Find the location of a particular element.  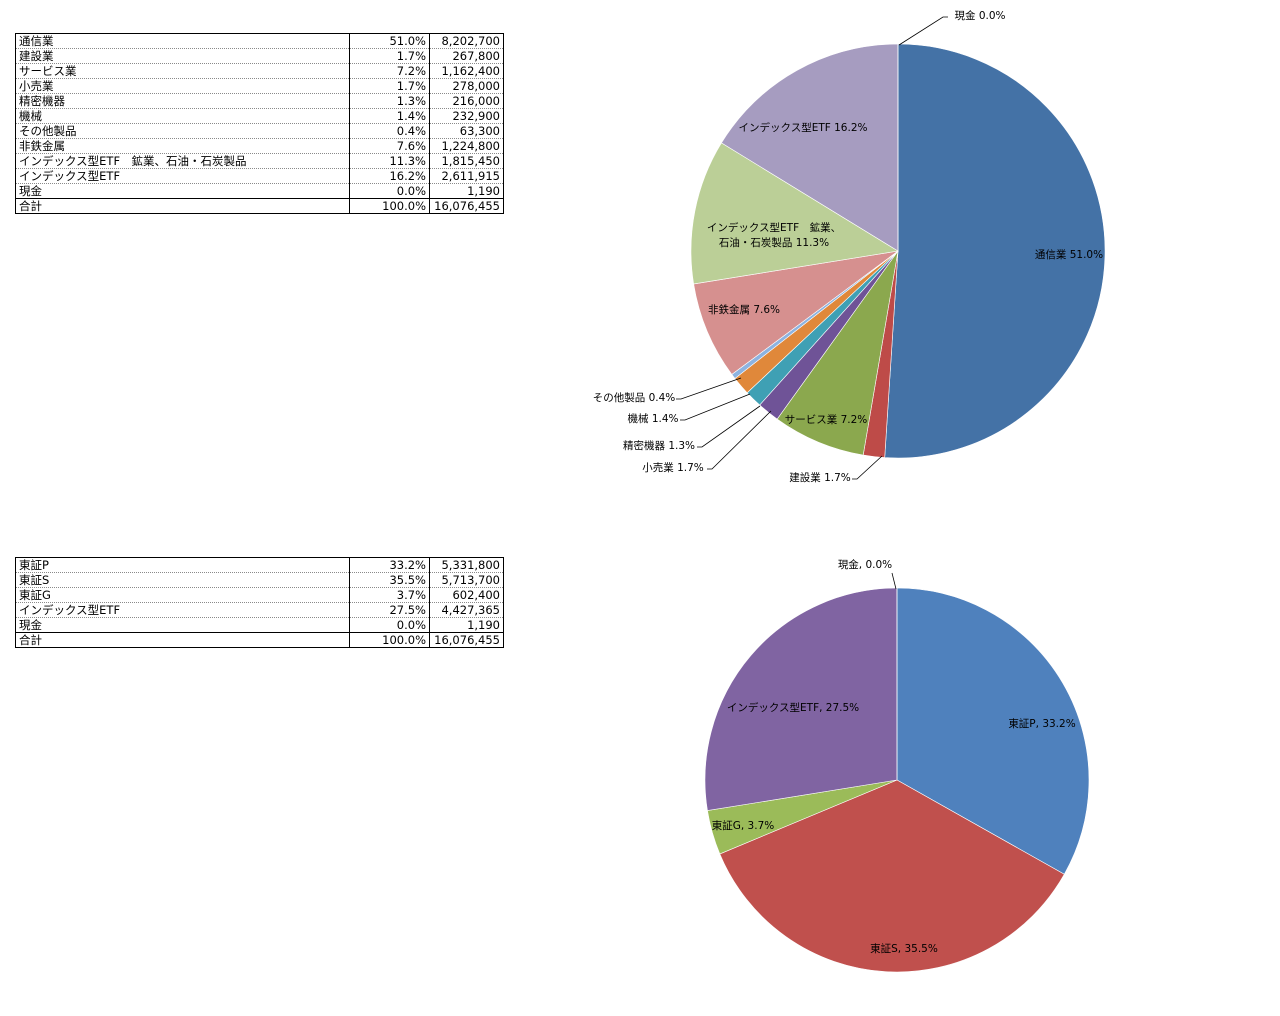

category-cell: 小売業 is located at coordinates (182, 86).